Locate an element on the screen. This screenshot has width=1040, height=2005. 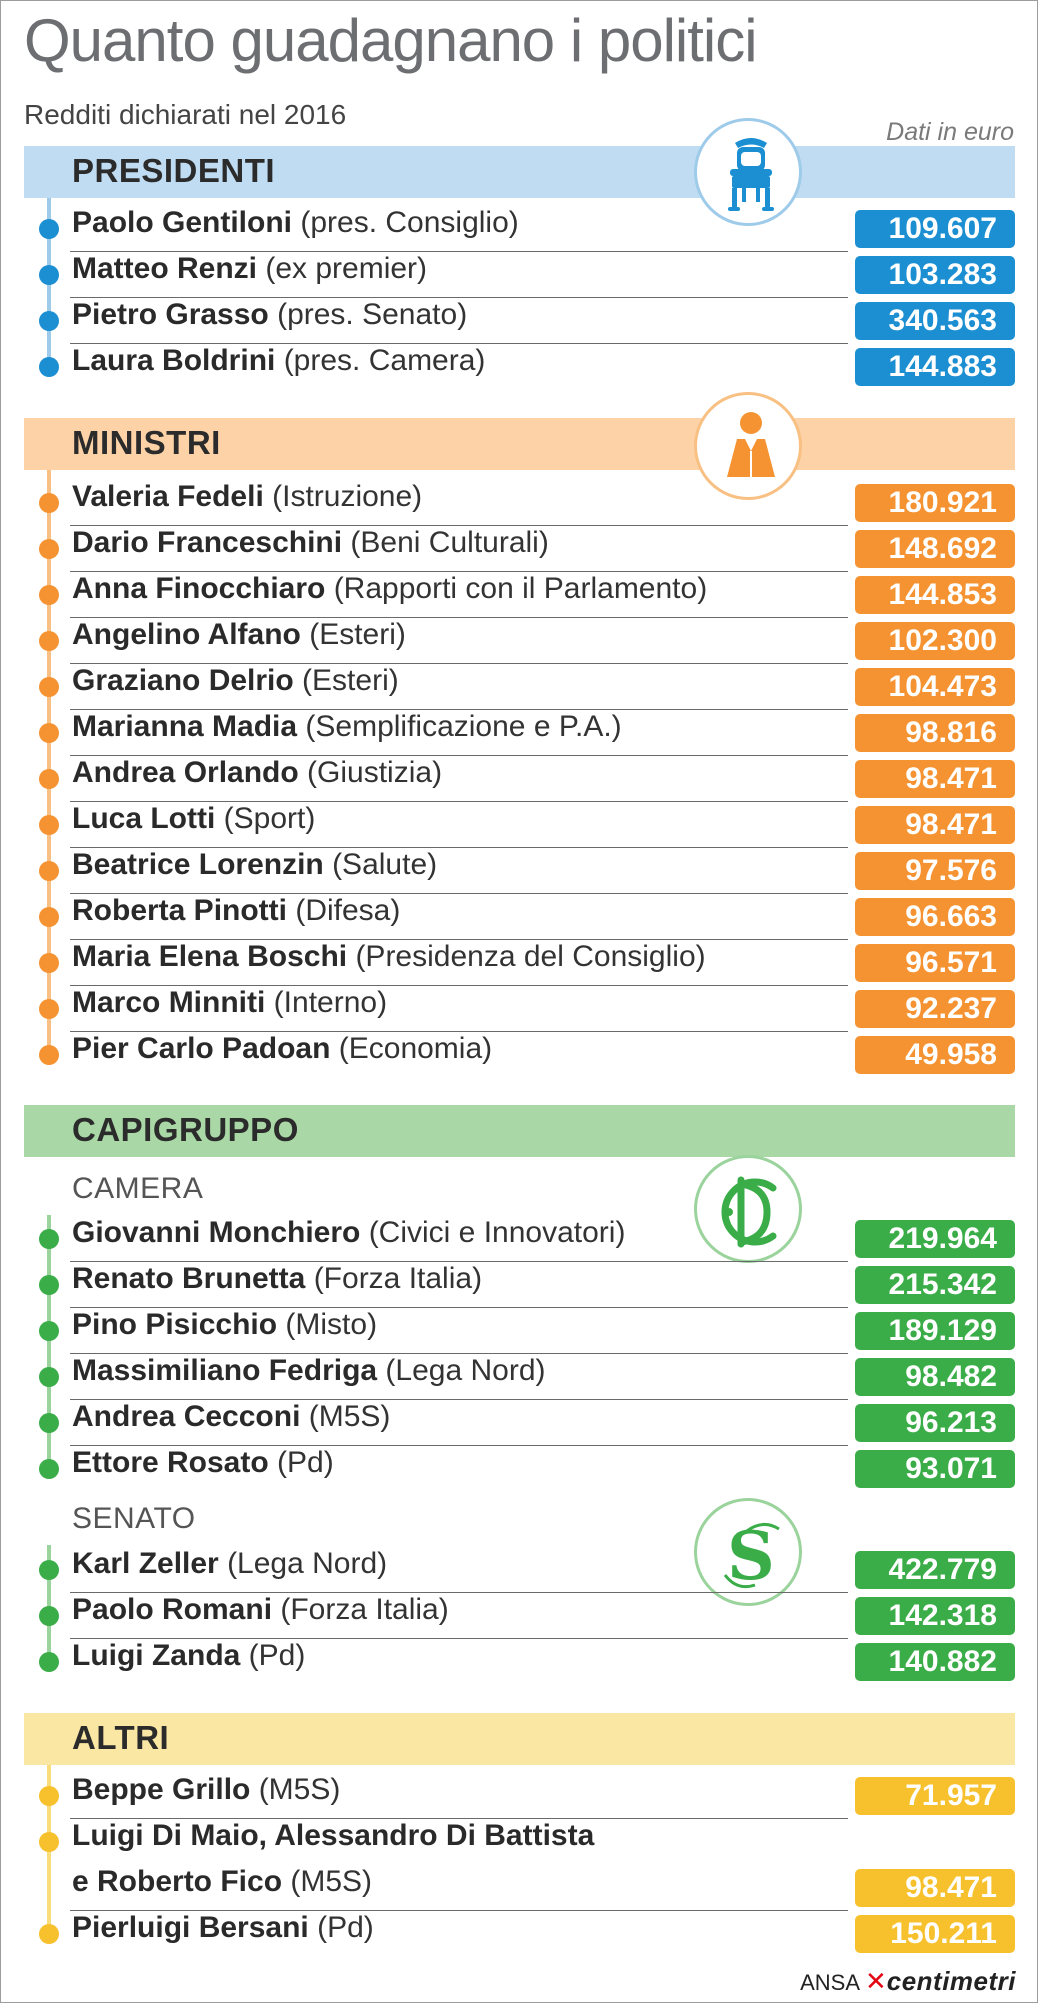
politician-name: Ettore Rosato is located at coordinates (170, 1462).